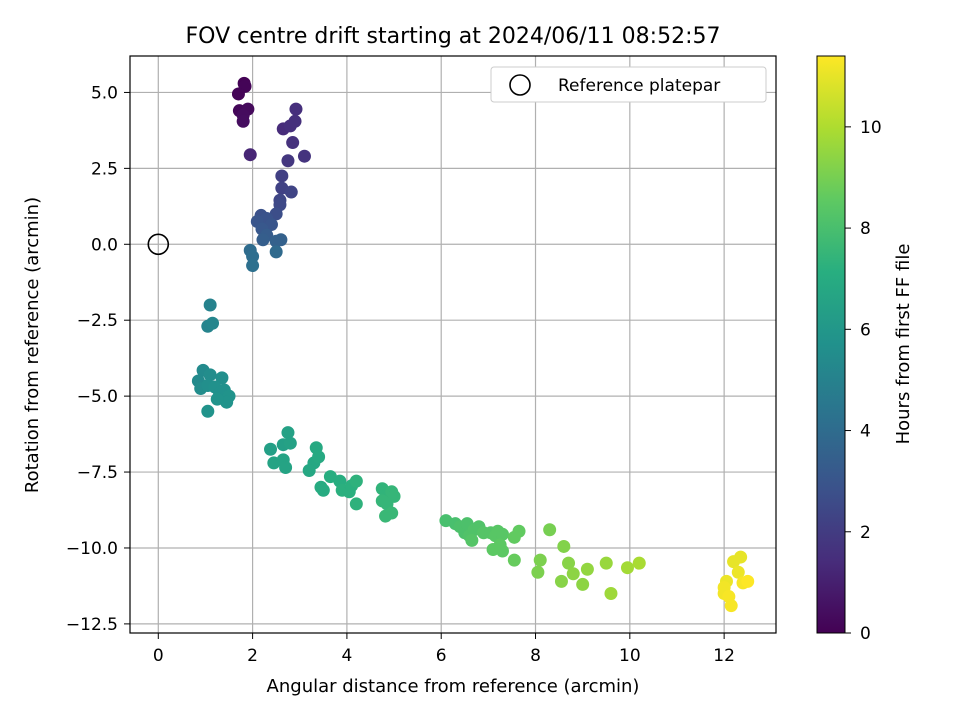 The width and height of the screenshot is (960, 720). What do you see at coordinates (92, 625) in the screenshot?
I see `y-tick-label: −12.5` at bounding box center [92, 625].